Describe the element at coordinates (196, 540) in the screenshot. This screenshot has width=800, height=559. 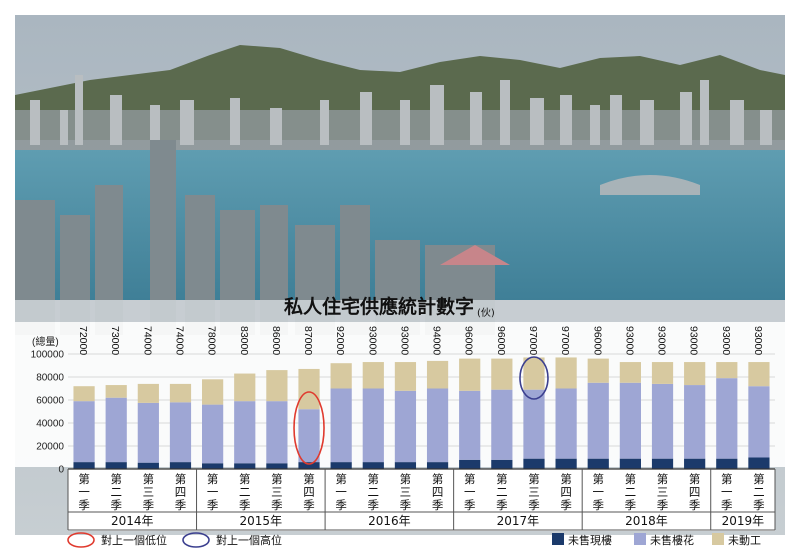
I see `legend-high-marker` at that location.